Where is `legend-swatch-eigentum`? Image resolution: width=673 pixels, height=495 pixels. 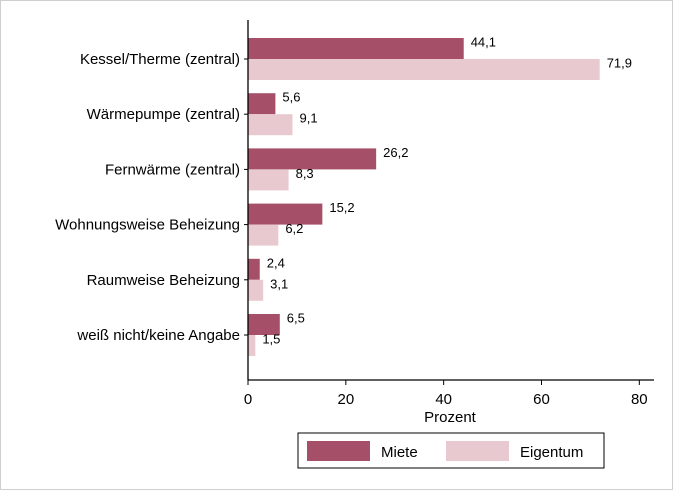
legend-swatch-eigentum is located at coordinates (477, 451).